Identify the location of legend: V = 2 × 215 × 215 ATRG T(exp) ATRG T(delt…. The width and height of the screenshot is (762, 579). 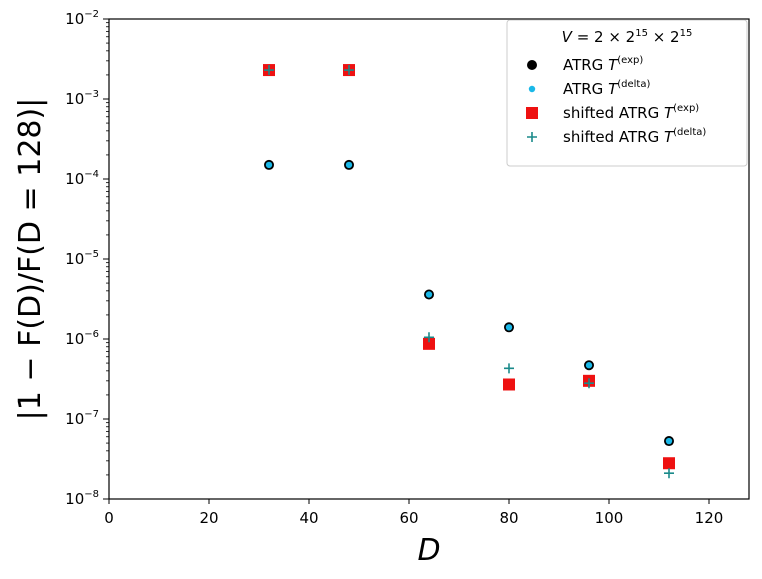
(627, 93).